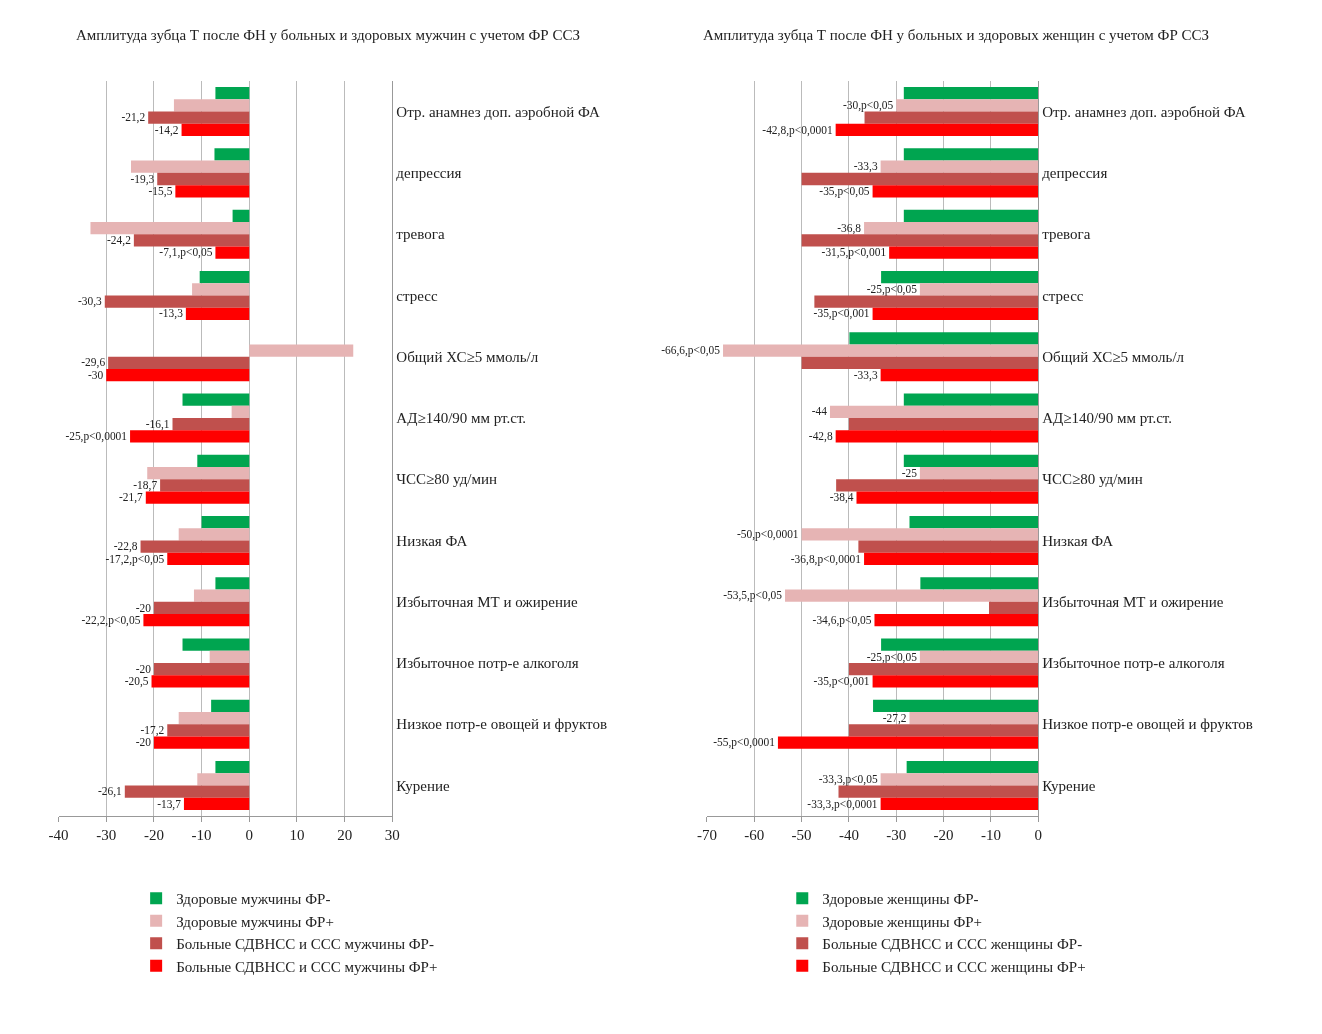  What do you see at coordinates (119, 240) in the screenshot?
I see `data-label: -24,2` at bounding box center [119, 240].